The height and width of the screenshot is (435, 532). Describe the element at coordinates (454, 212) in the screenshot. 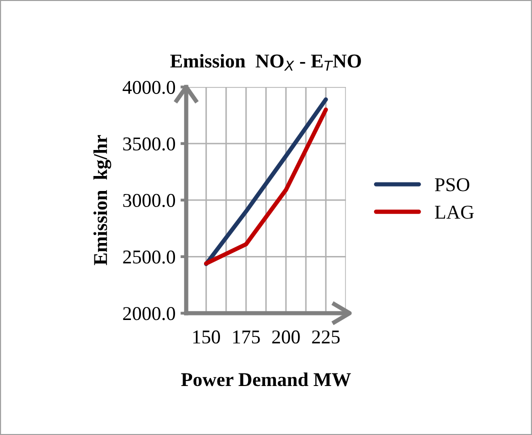

I see `legend-label: LAG` at that location.